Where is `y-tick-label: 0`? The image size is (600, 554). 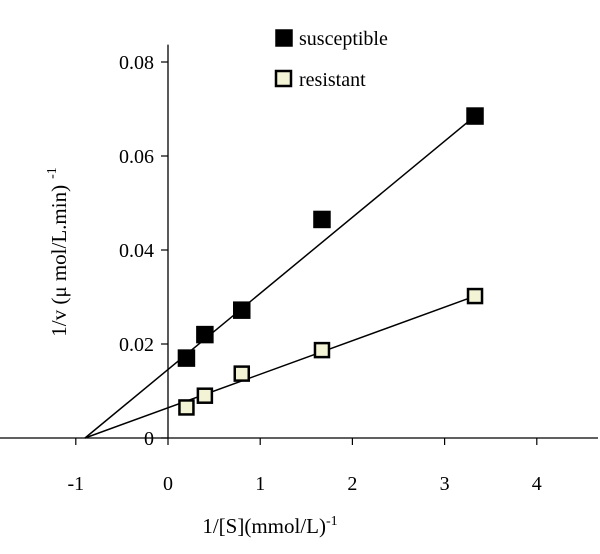
y-tick-label: 0 is located at coordinates (149, 439).